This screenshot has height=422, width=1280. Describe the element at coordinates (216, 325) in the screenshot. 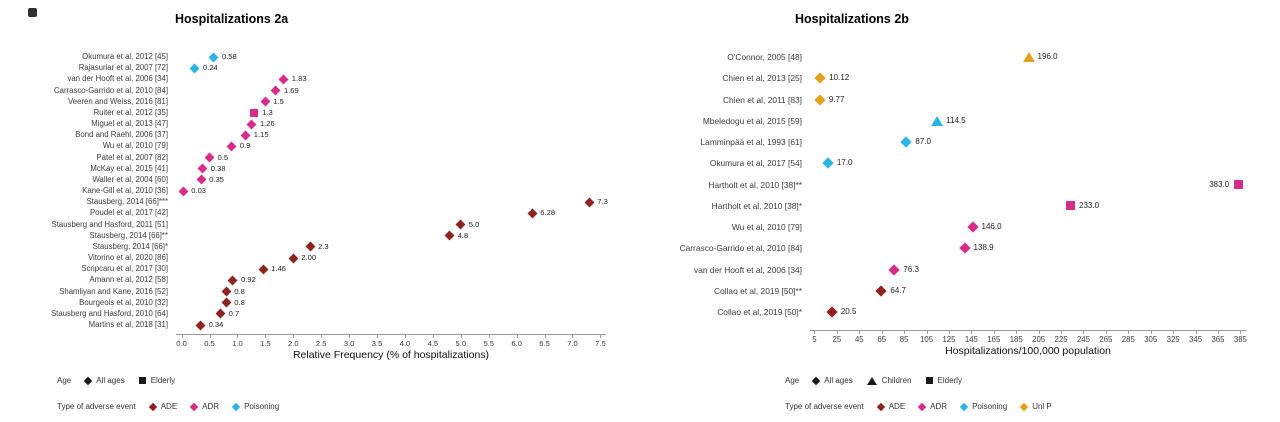

I see `value-label: 0.34` at that location.